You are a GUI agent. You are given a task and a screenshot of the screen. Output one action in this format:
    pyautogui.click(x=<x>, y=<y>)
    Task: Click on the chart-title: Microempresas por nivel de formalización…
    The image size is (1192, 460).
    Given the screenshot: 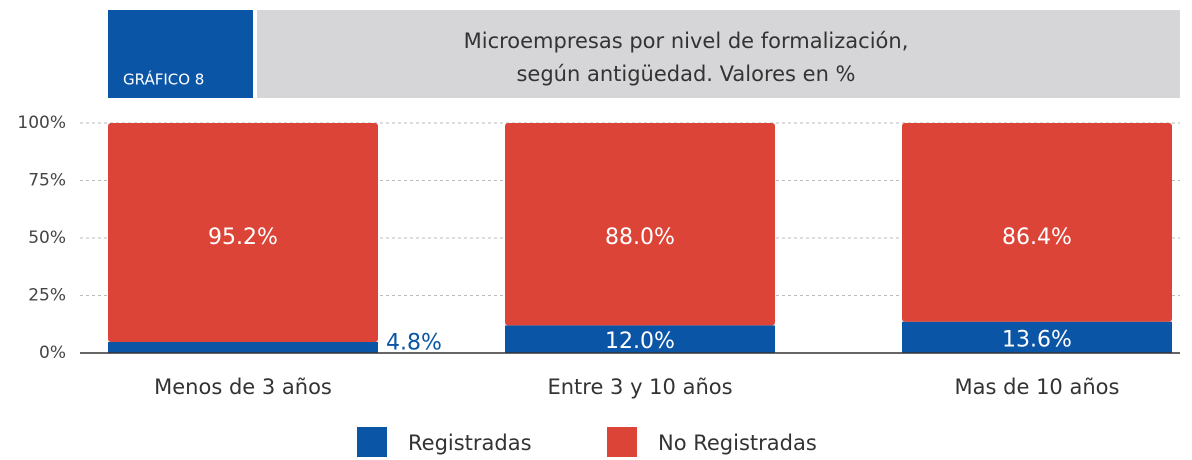 What is the action you would take?
    pyautogui.click(x=686, y=41)
    